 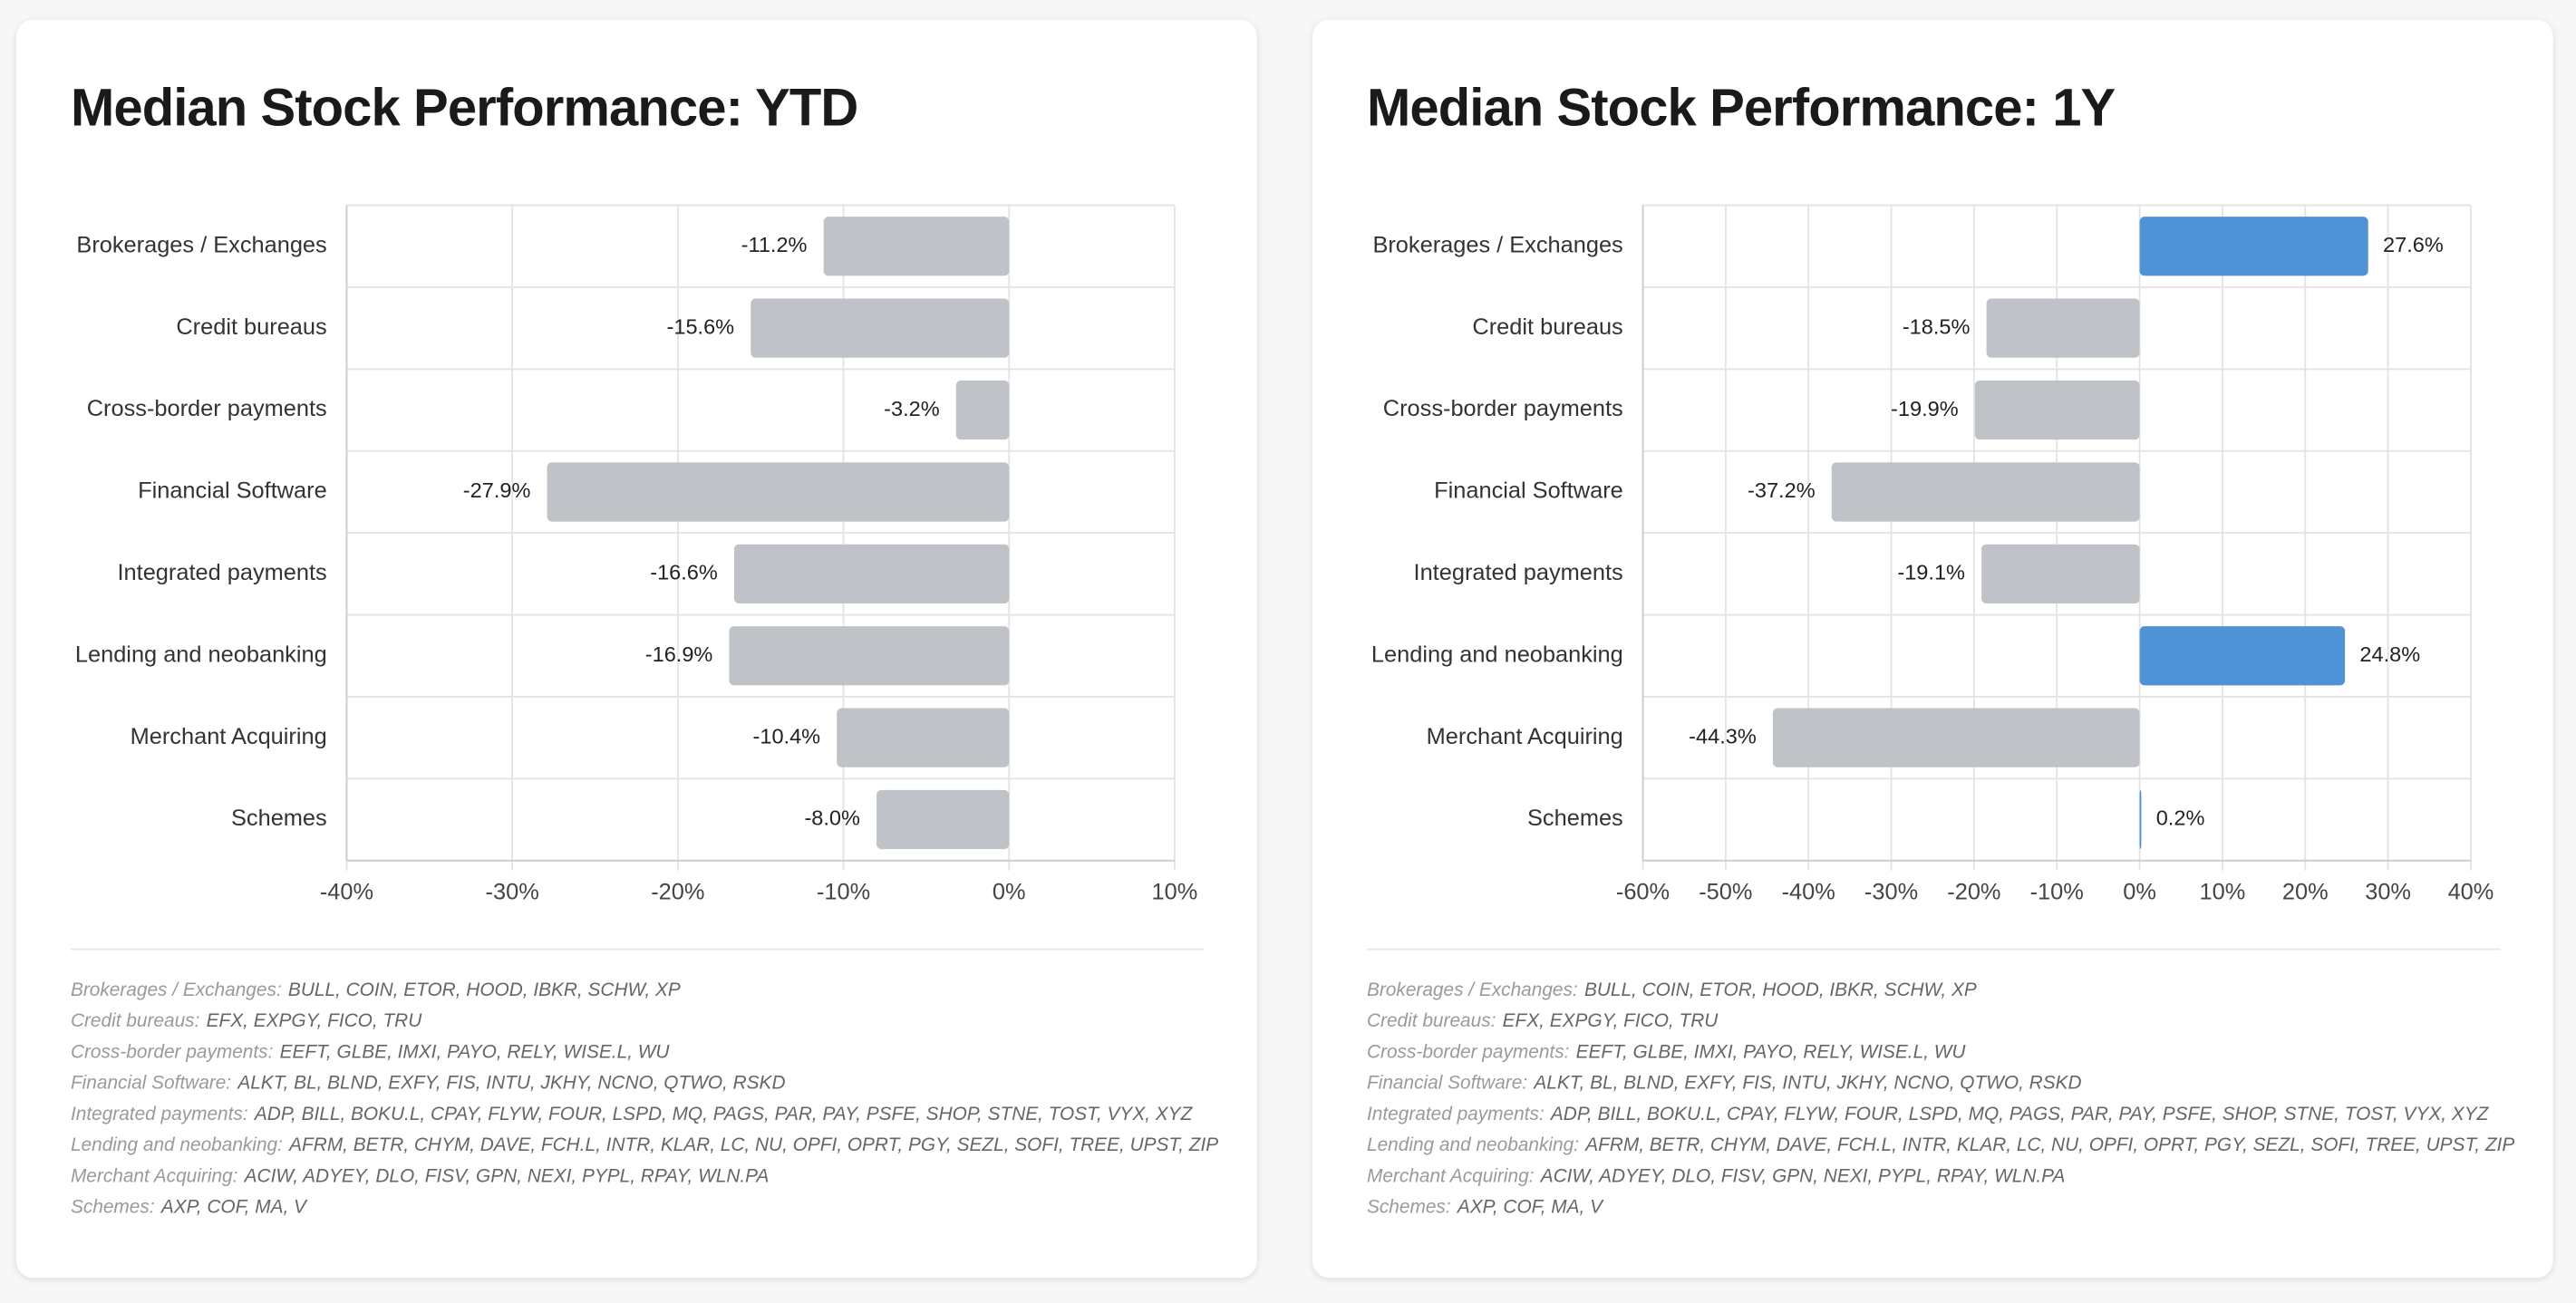 What do you see at coordinates (1725, 892) in the screenshot?
I see `x-tick-label: -50%` at bounding box center [1725, 892].